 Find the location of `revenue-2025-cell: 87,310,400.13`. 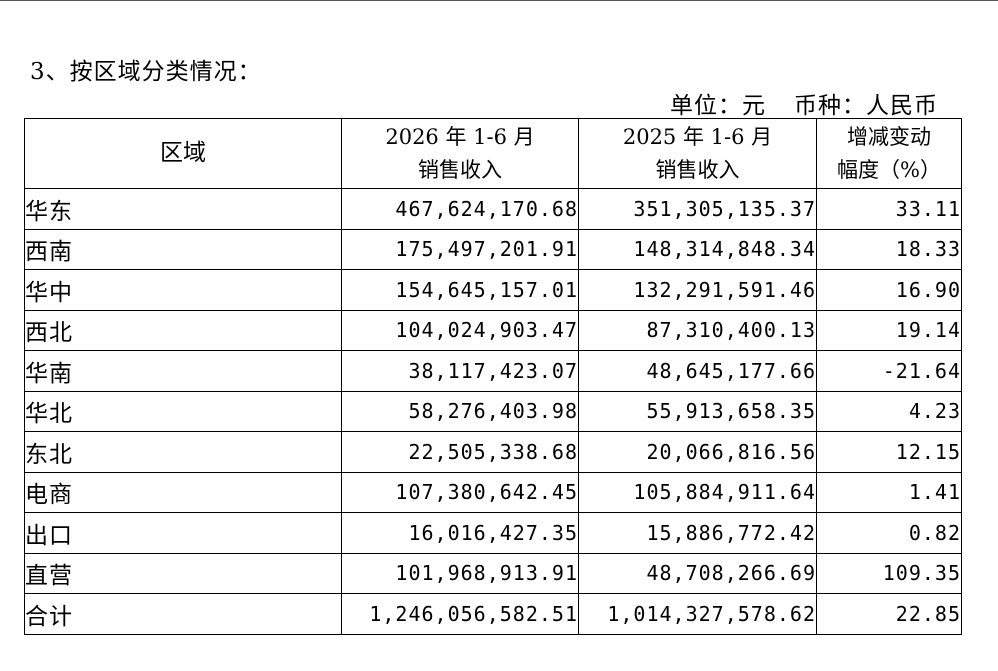

revenue-2025-cell: 87,310,400.13 is located at coordinates (697, 330).